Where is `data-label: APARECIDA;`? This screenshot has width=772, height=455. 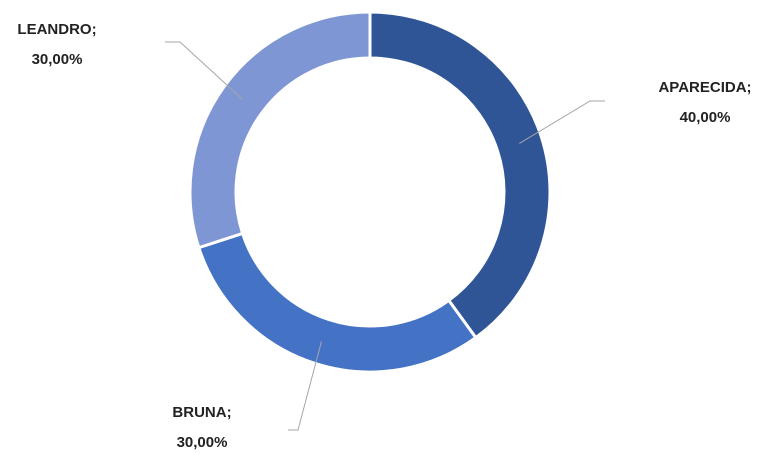 data-label: APARECIDA; is located at coordinates (704, 87).